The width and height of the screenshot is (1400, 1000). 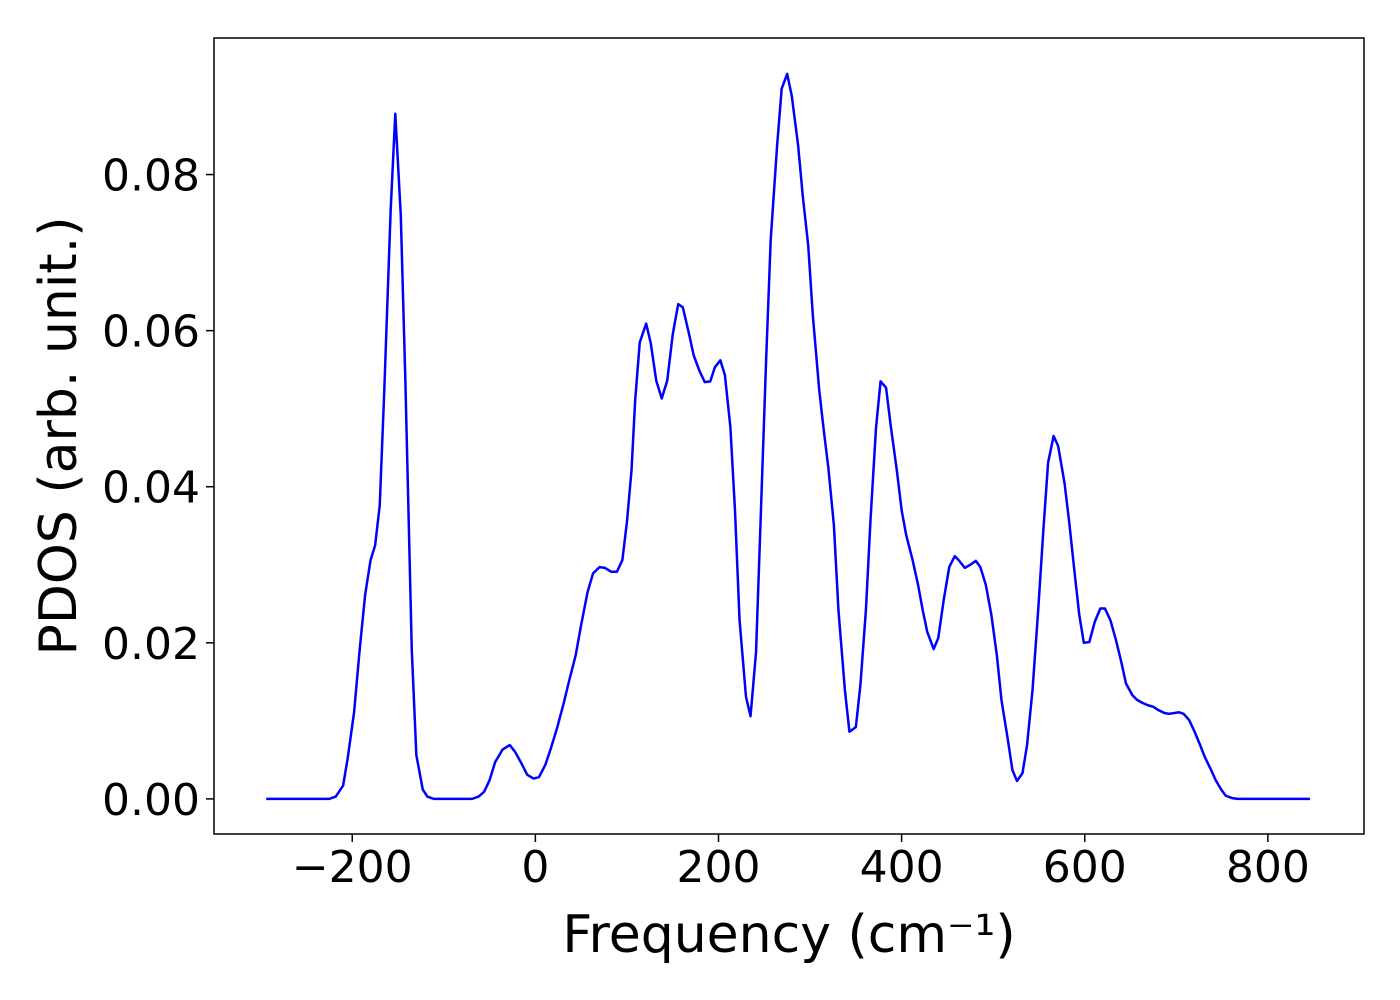 What do you see at coordinates (151, 332) in the screenshot?
I see `y-tick-label: 0.06` at bounding box center [151, 332].